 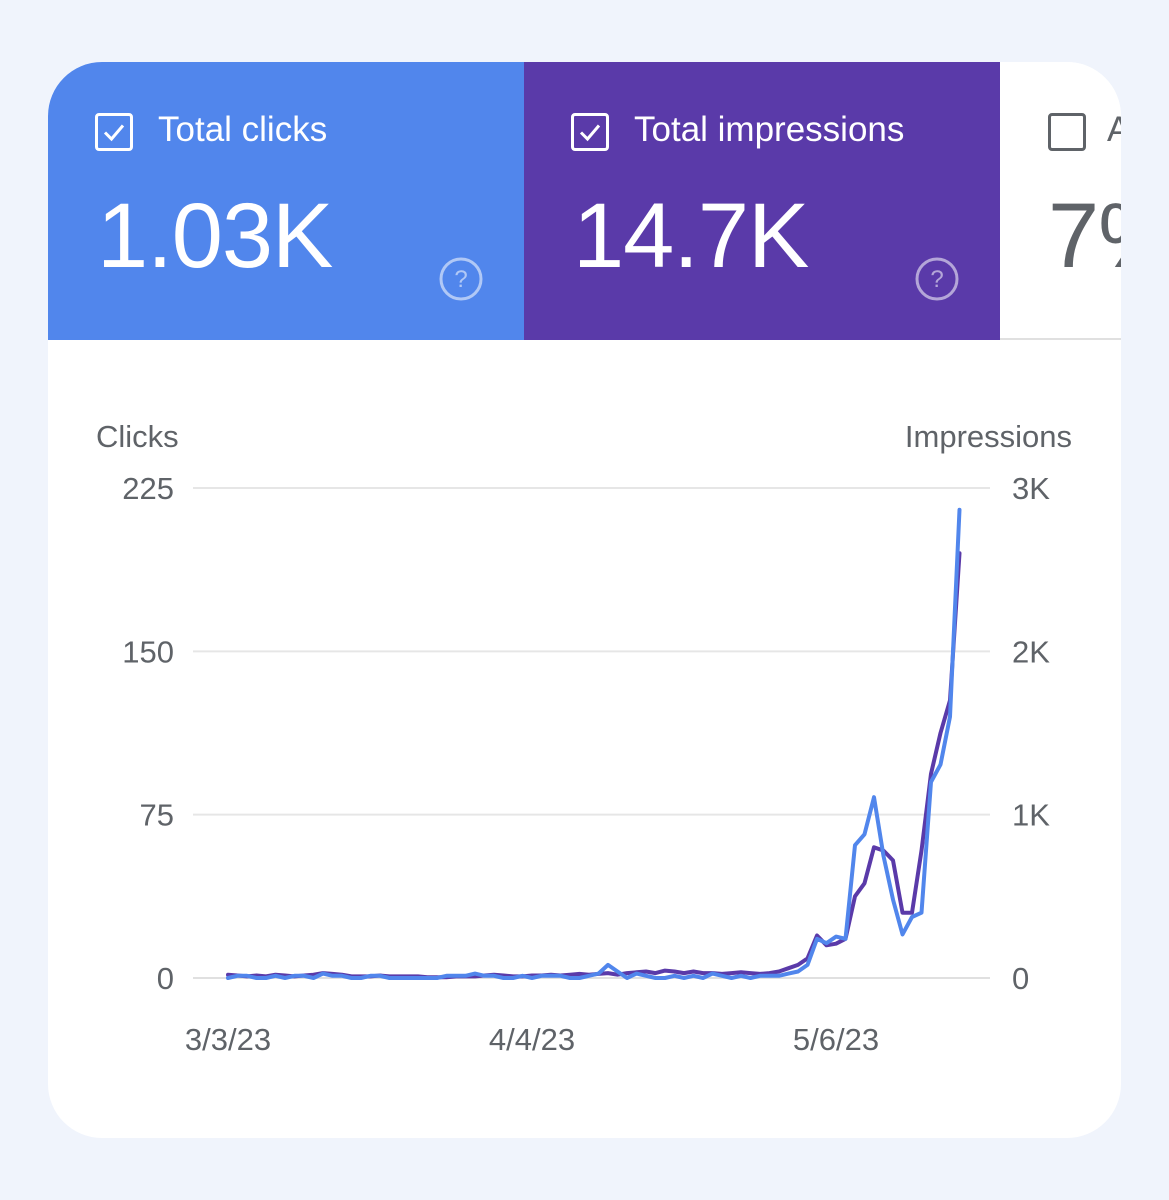 I want to click on average-ctr-value: 7%, so click(x=1084, y=236).